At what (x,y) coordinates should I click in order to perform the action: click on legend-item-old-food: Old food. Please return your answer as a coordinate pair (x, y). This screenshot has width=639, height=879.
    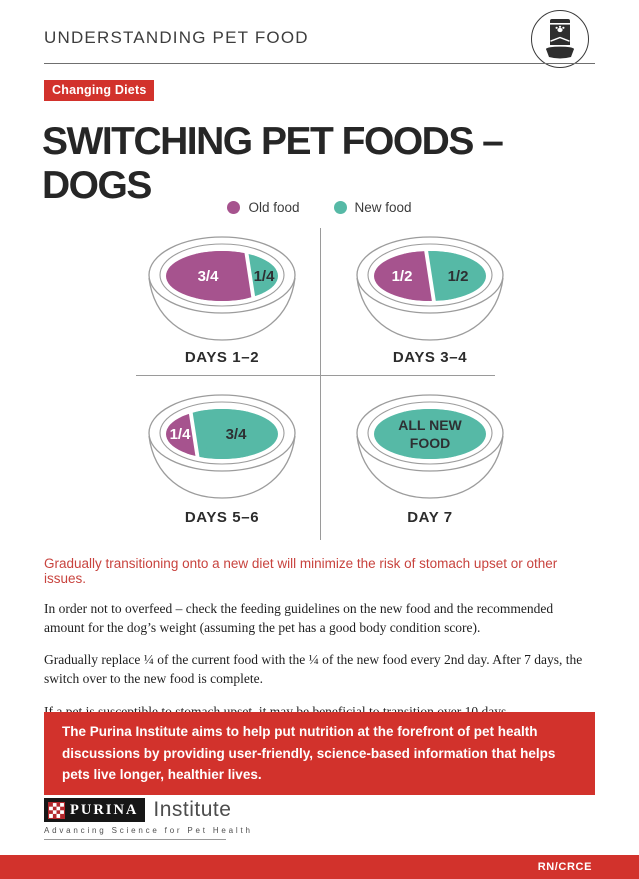
    Looking at the image, I should click on (263, 207).